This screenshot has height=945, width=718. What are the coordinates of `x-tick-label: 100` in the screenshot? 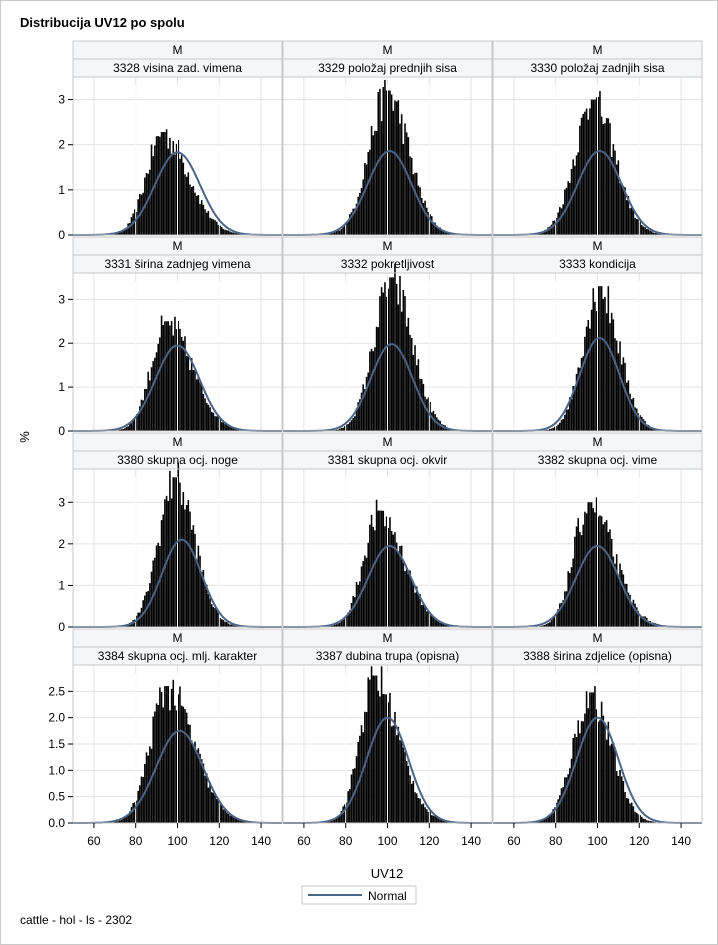 It's located at (387, 841).